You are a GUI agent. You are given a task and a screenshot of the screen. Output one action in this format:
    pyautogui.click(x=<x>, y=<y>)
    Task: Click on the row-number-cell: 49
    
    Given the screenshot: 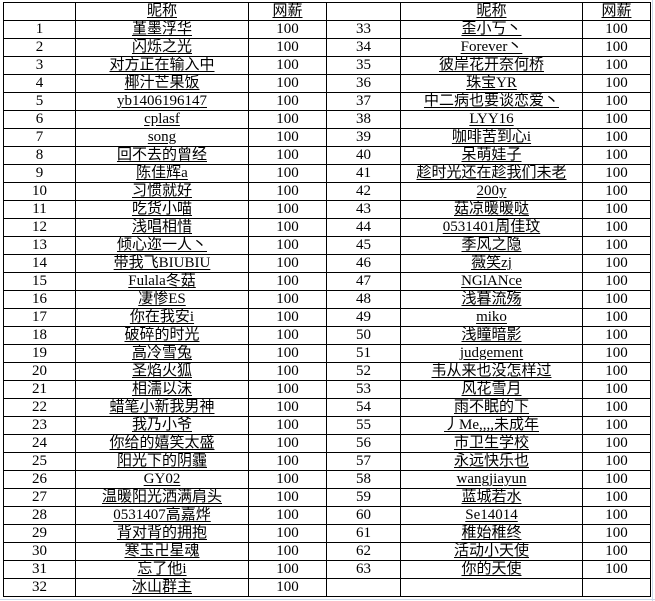 What is the action you would take?
    pyautogui.click(x=363, y=317)
    